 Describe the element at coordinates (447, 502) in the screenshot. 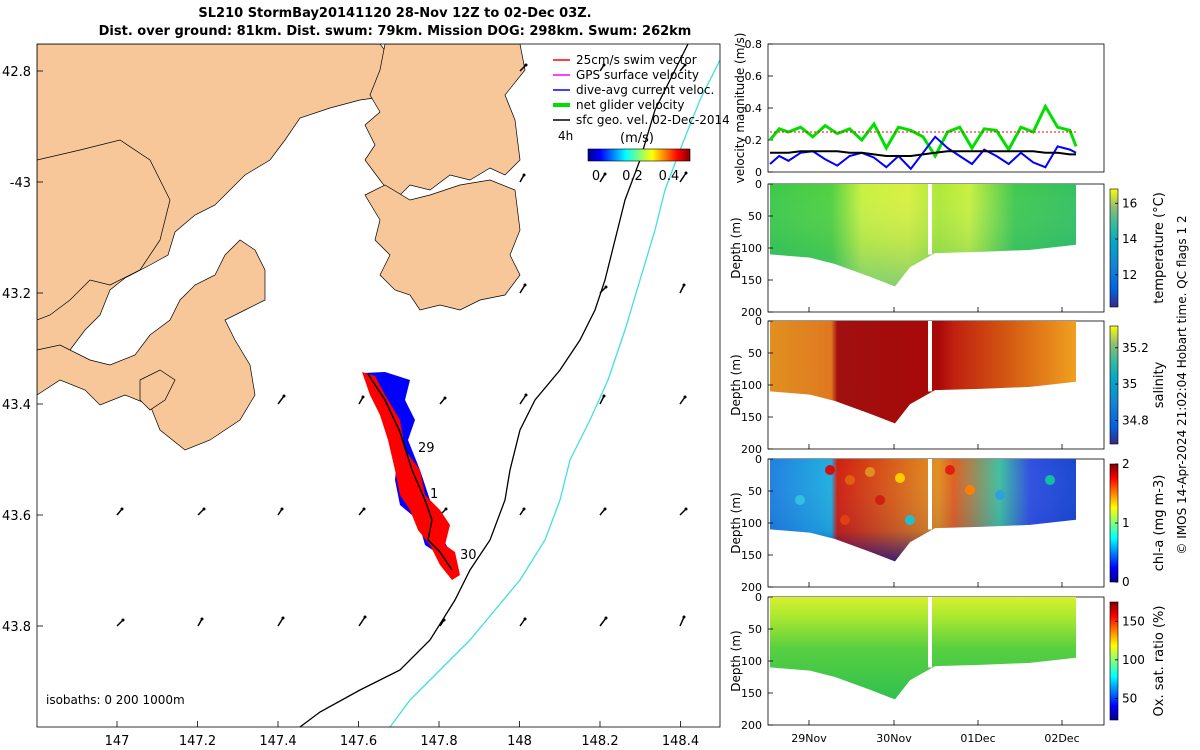

I see `track-day-labels: 29 1 30` at that location.